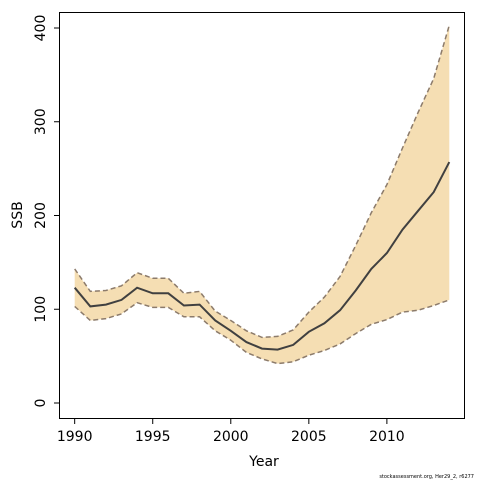  What do you see at coordinates (41, 309) in the screenshot?
I see `y-tick-label: 100` at bounding box center [41, 309].